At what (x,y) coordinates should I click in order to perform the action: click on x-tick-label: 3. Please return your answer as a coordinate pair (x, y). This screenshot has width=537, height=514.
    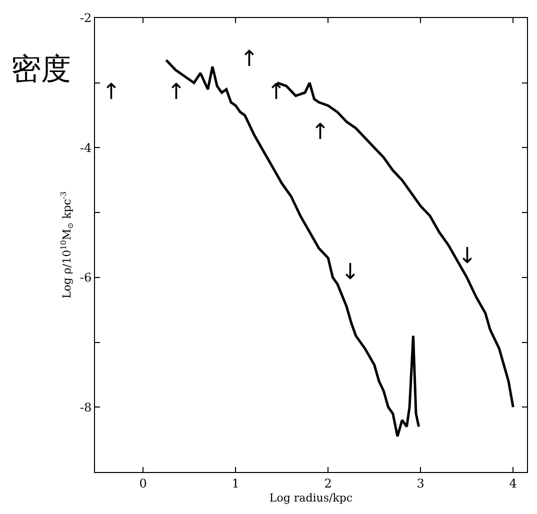
    Looking at the image, I should click on (420, 483).